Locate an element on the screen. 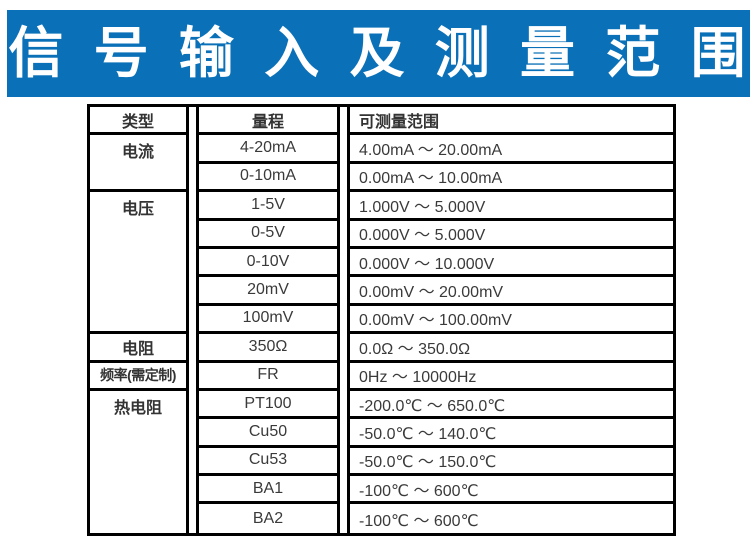  measure-cell: -50.0℃ ～ 150.0℃ is located at coordinates (511, 462).